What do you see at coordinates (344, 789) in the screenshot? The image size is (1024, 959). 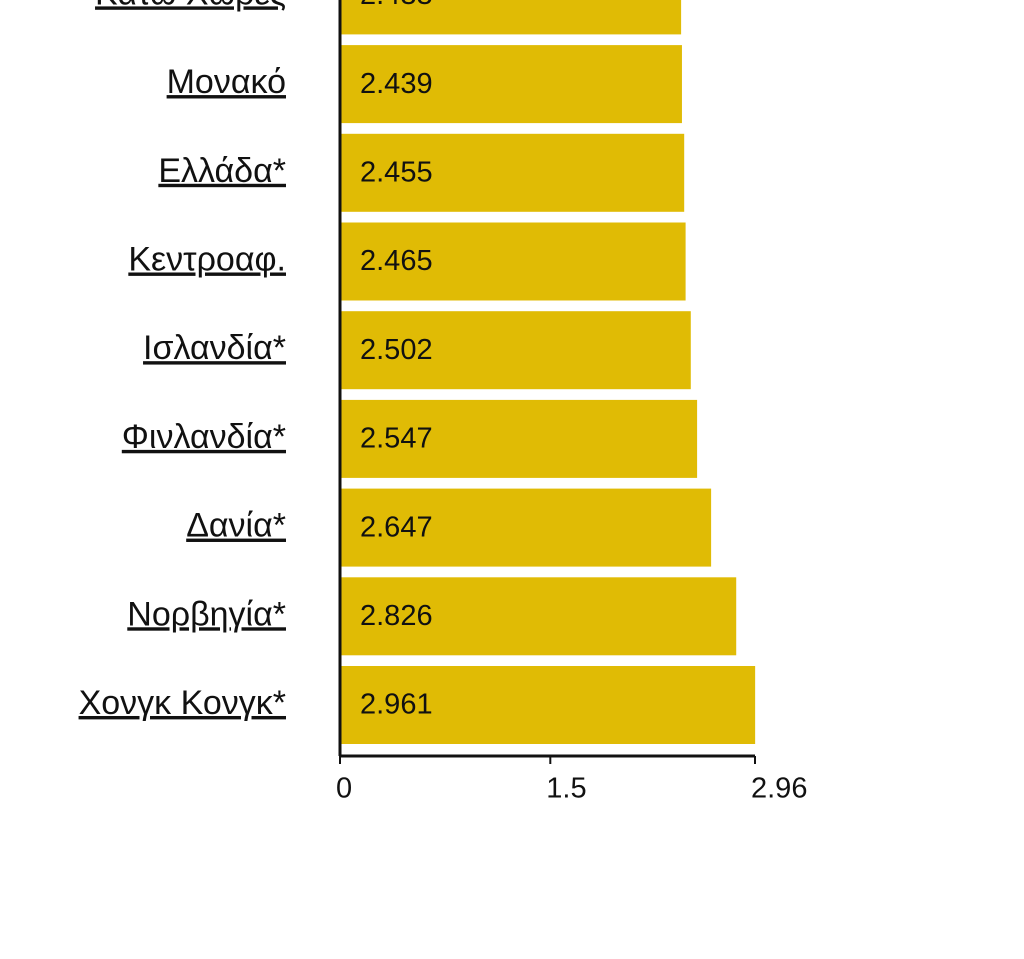 I see `x-tick-label: 0` at bounding box center [344, 789].